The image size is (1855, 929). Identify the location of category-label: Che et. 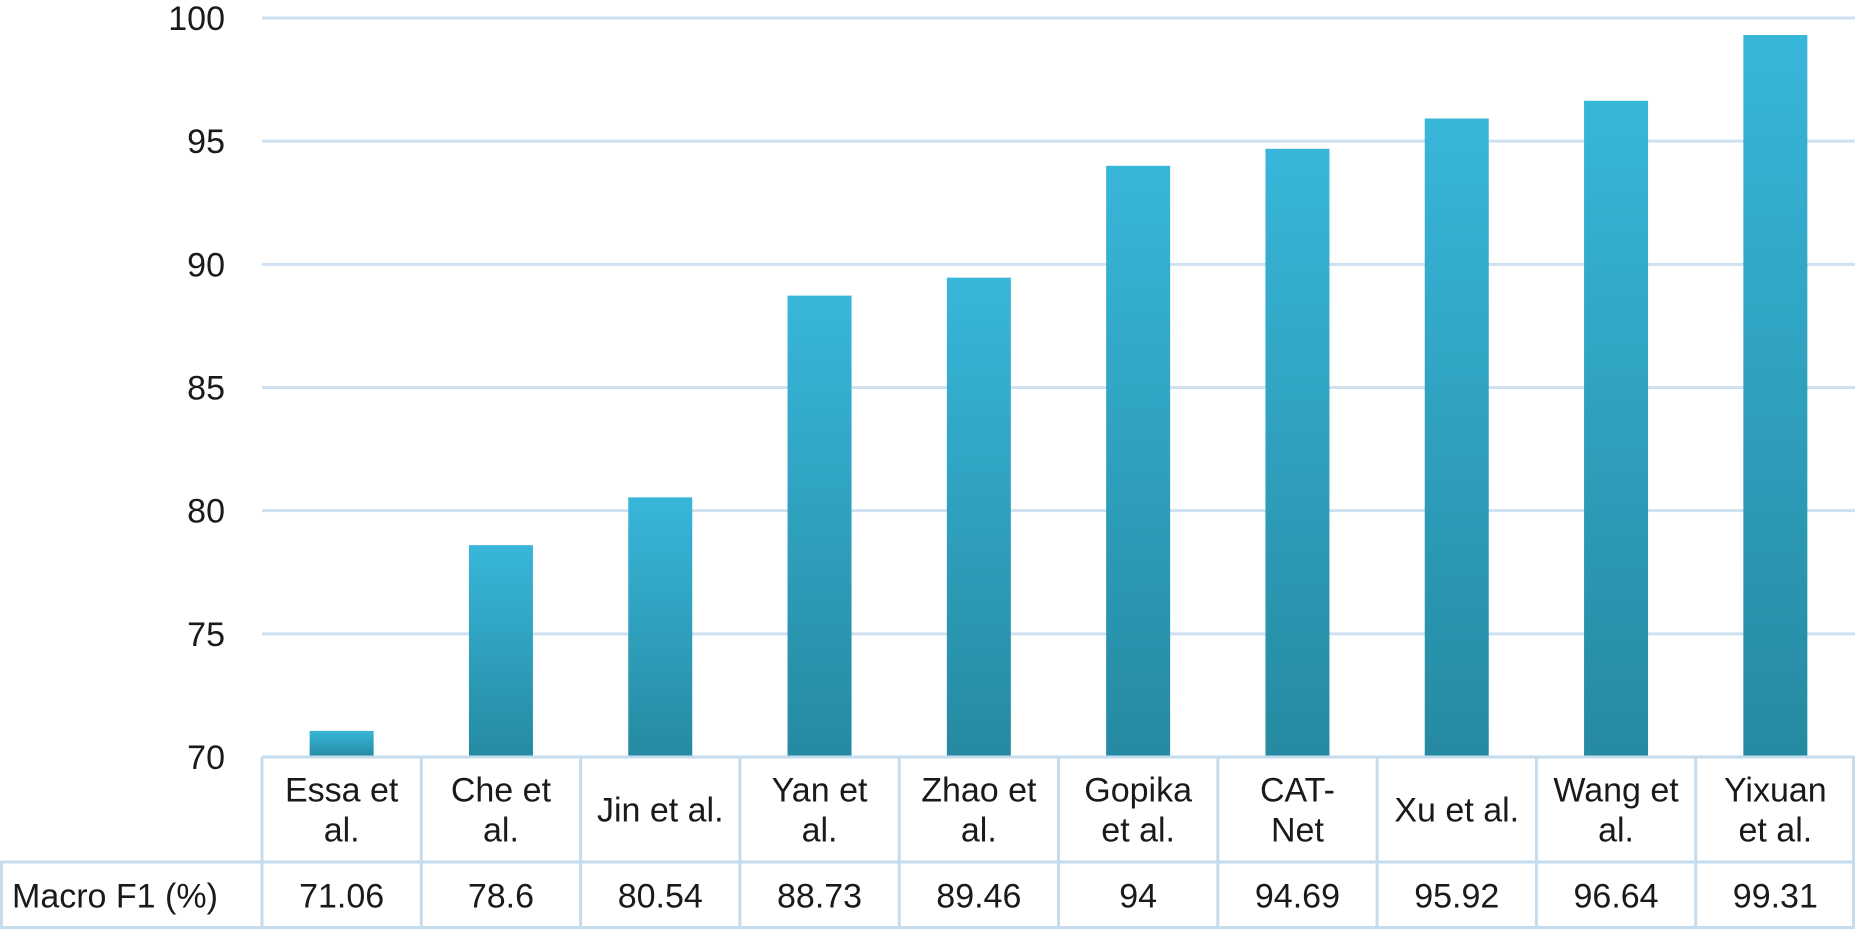
(501, 791).